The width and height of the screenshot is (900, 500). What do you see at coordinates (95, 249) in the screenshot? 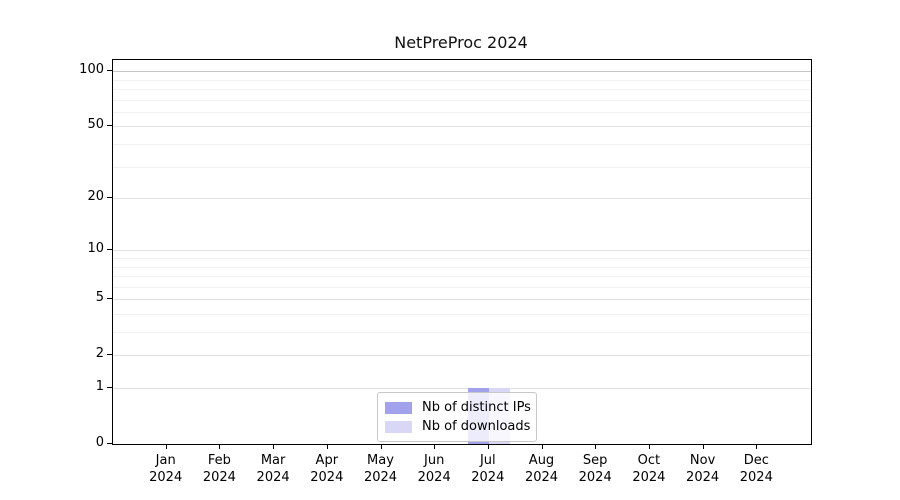
I see `y-tick-label: 10` at bounding box center [95, 249].